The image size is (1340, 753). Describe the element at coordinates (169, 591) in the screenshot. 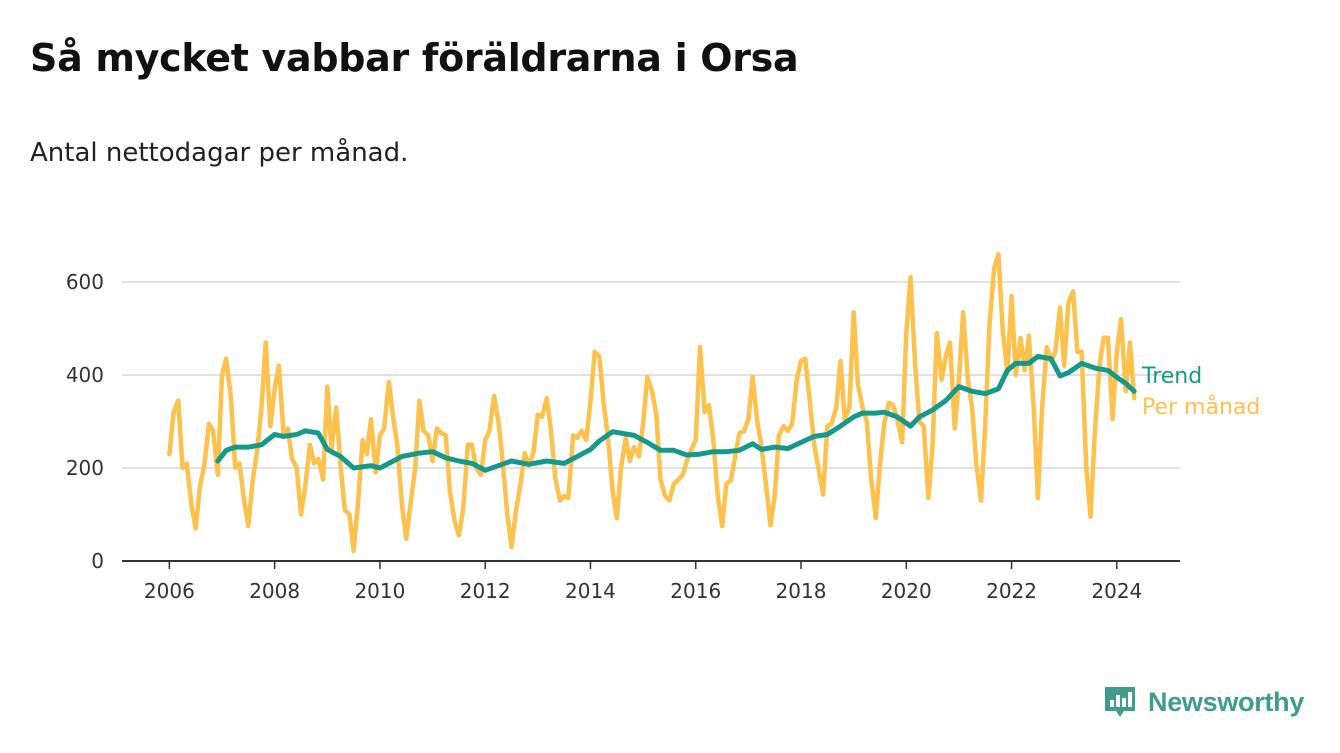

I see `x-tick-label: 2006` at that location.